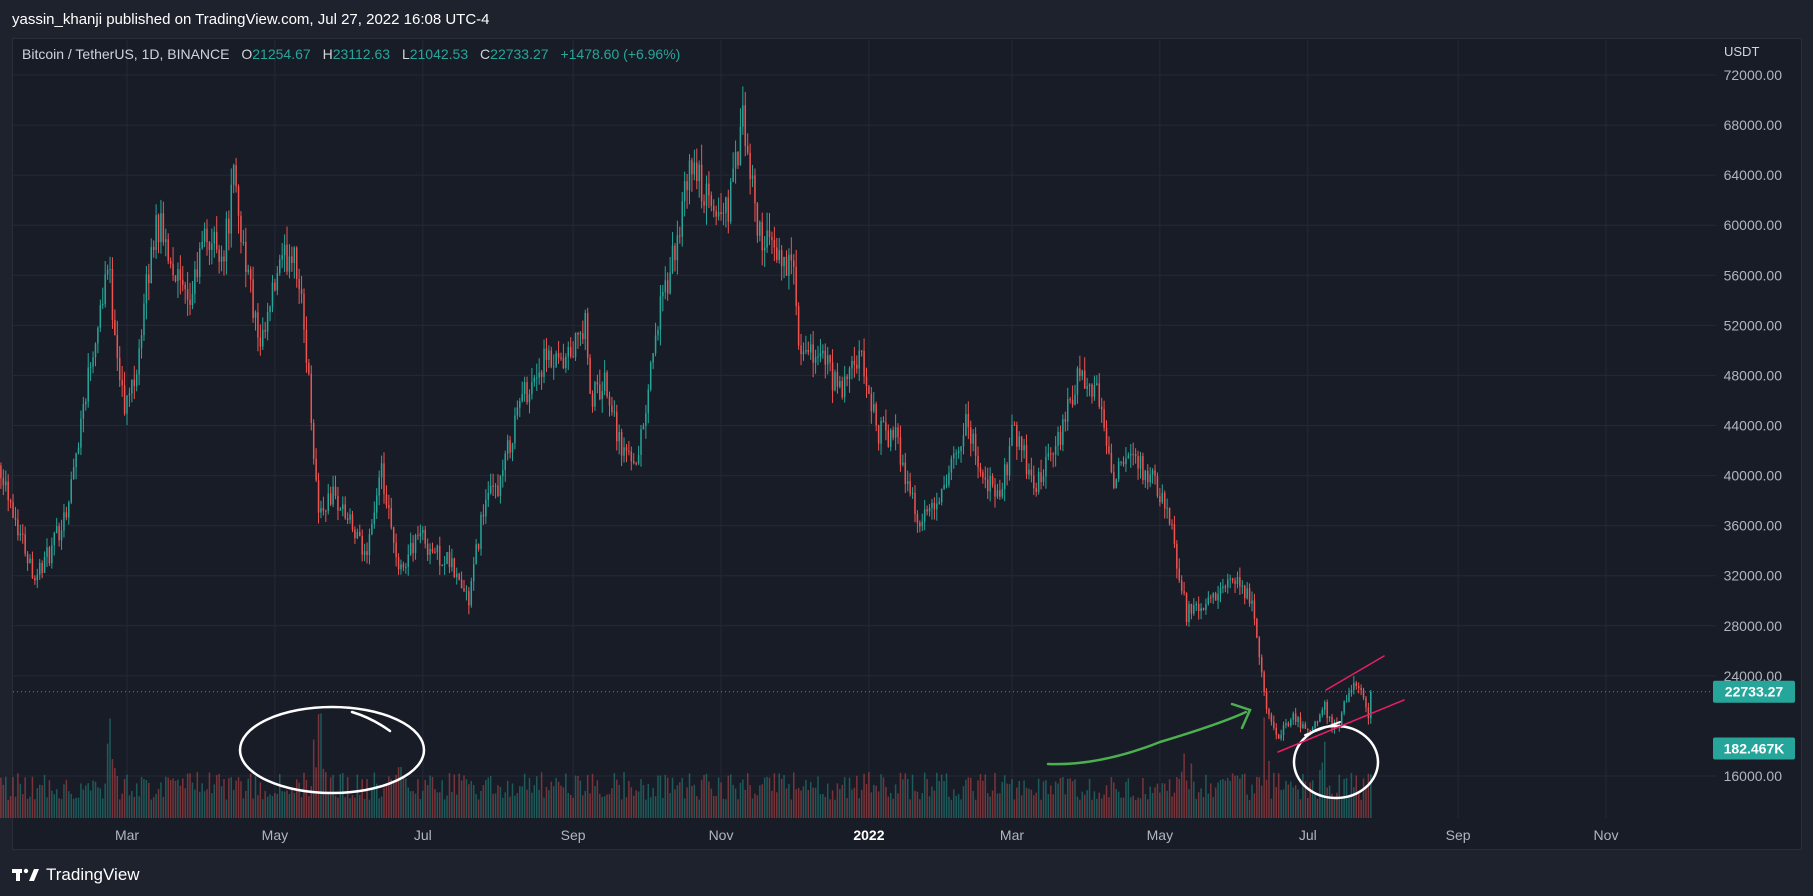 Image resolution: width=1813 pixels, height=896 pixels. I want to click on footer: TradingView, so click(76, 875).